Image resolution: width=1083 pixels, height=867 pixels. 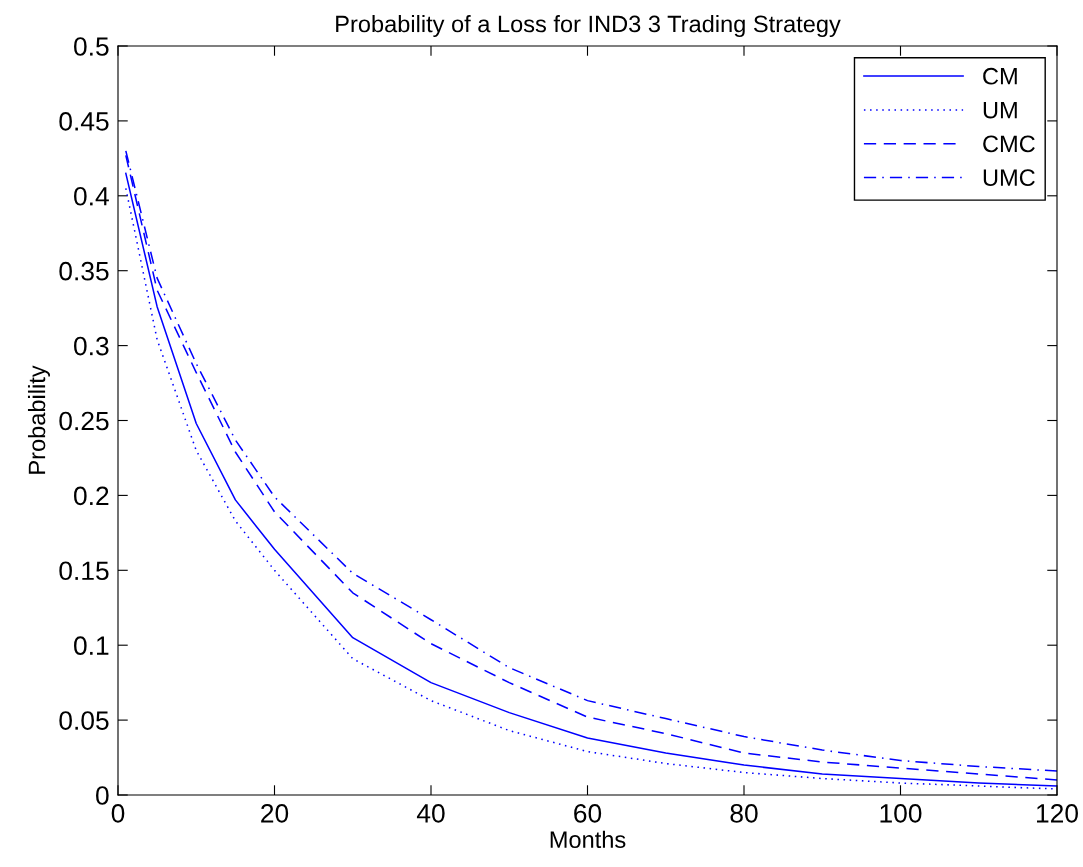 What do you see at coordinates (588, 26) in the screenshot?
I see `chart-title: Probability of a Loss for IND3 3 Trading Strategy` at bounding box center [588, 26].